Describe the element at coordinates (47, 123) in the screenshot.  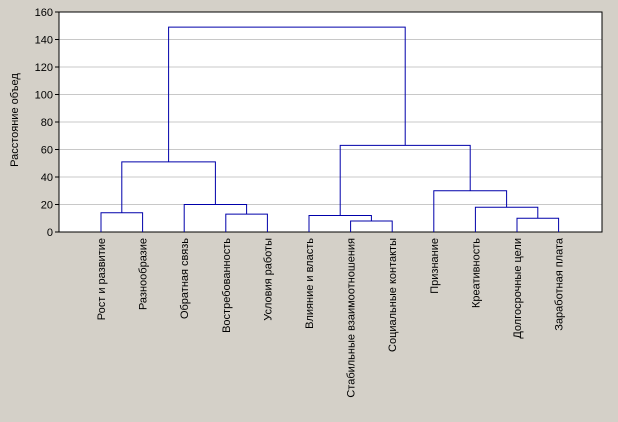
I see `y-tick-label: 80` at that location.